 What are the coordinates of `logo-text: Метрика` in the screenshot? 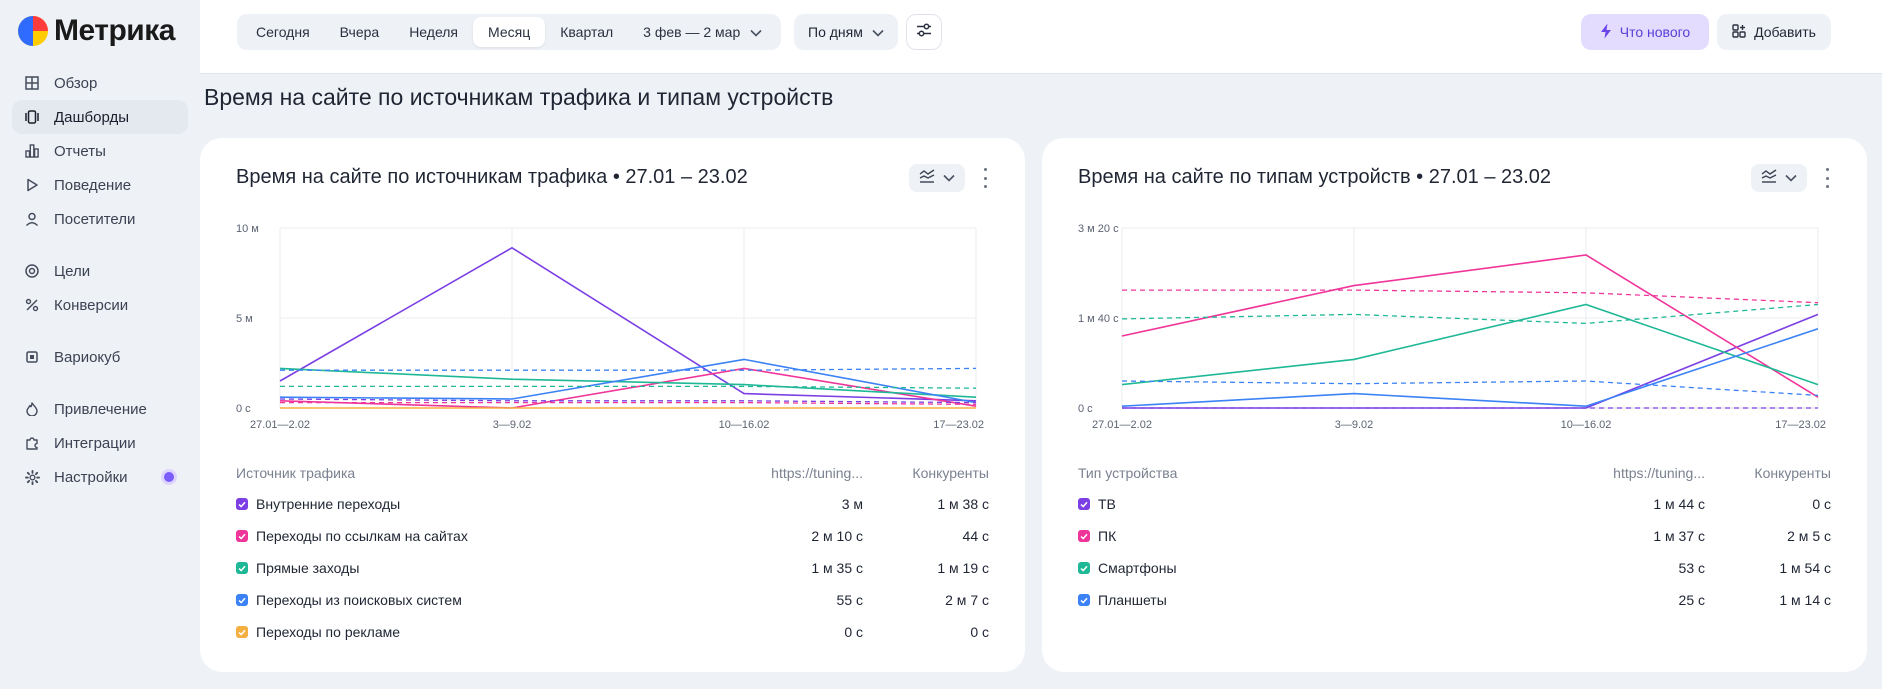 It's located at (114, 30).